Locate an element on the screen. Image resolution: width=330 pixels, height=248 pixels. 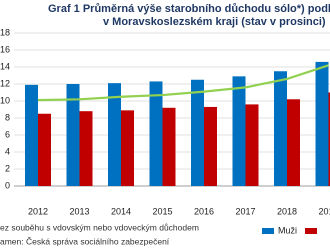
y-tick-label: 14 is located at coordinates (5, 66).